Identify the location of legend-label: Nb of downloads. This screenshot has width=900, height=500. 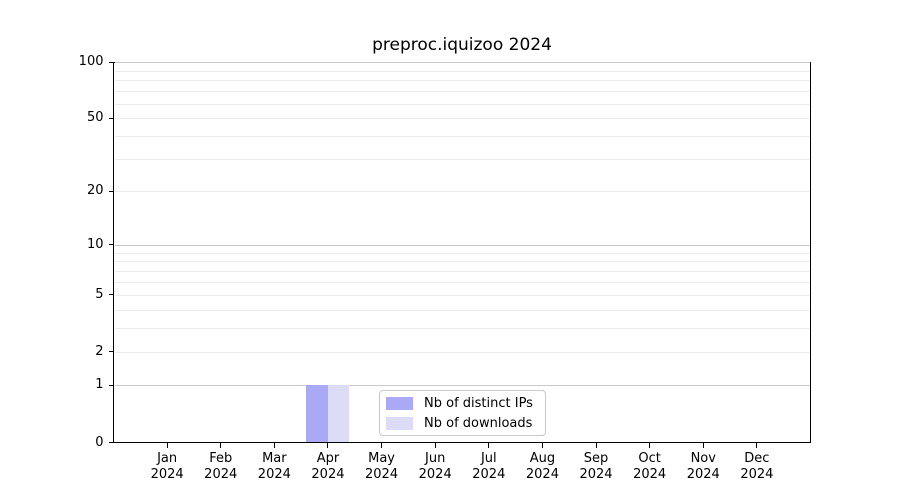
(478, 423).